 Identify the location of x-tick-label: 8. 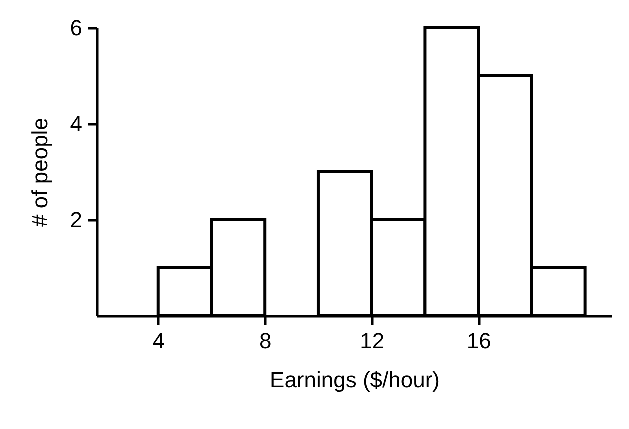
(265, 341).